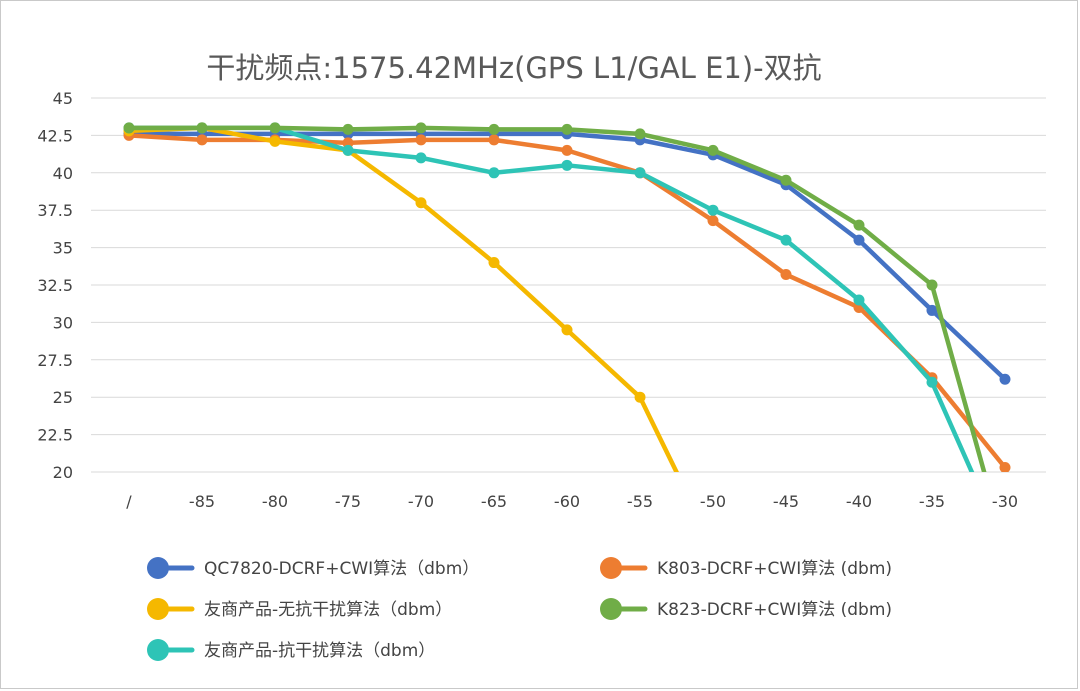 The image size is (1080, 691). Describe the element at coordinates (774, 569) in the screenshot. I see `legend-label: K803-DCRF+CWI算法 (dbm)` at that location.